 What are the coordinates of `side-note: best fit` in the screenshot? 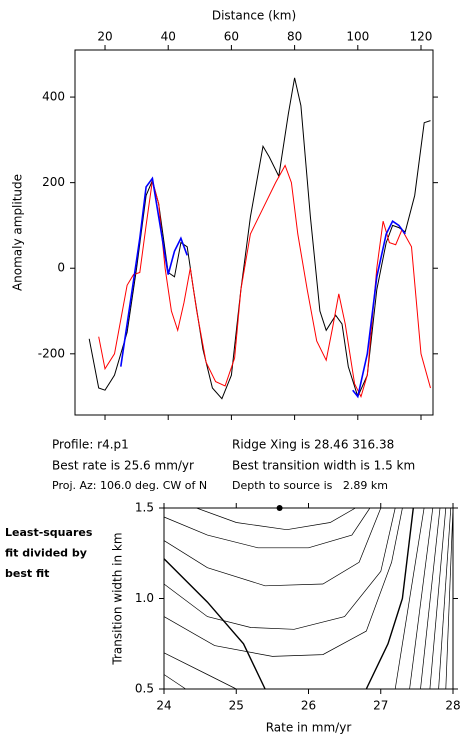 It's located at (27, 573).